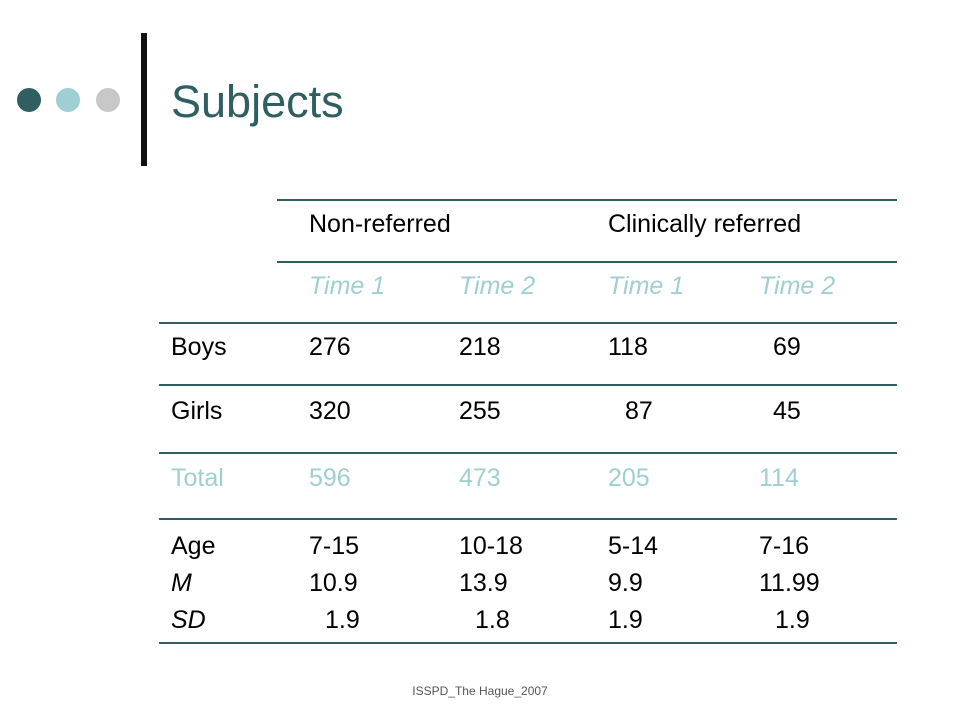 This screenshot has height=720, width=960. I want to click on decorative-dots, so click(72, 101).